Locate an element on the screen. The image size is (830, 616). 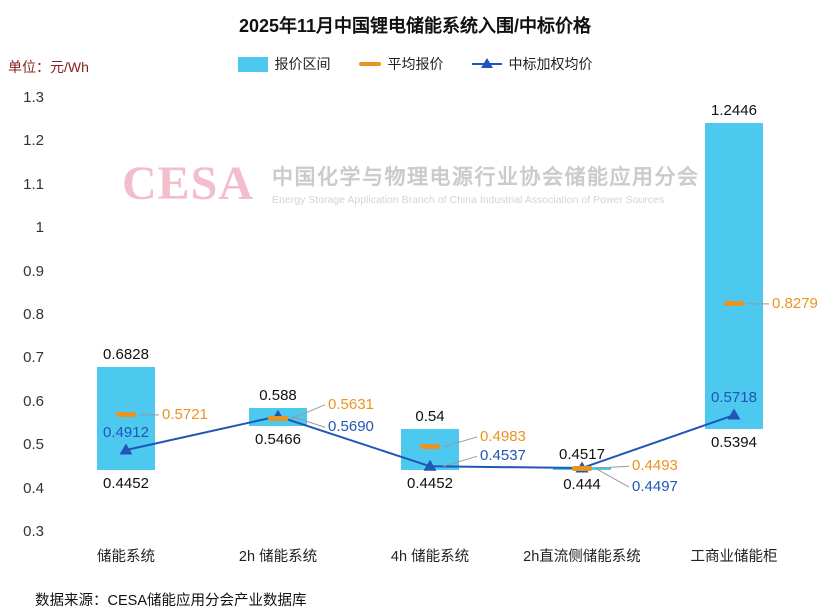
y-axis-tick-label: 0.8 is located at coordinates (33, 314).